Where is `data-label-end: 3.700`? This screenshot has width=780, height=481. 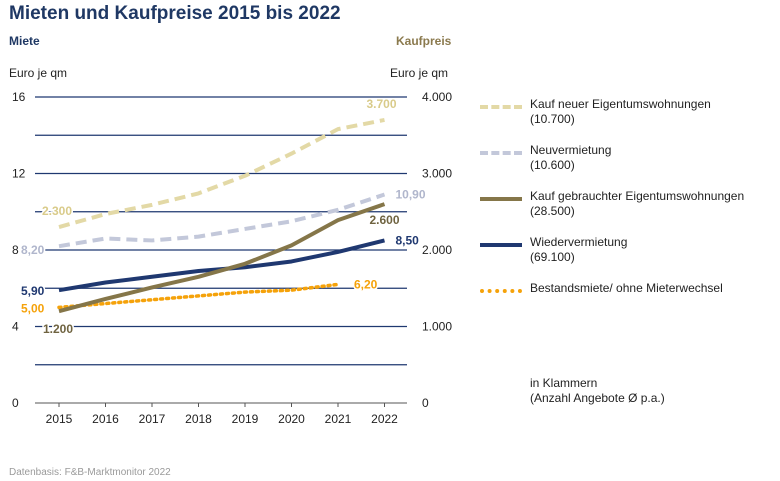
data-label-end: 3.700 is located at coordinates (382, 104).